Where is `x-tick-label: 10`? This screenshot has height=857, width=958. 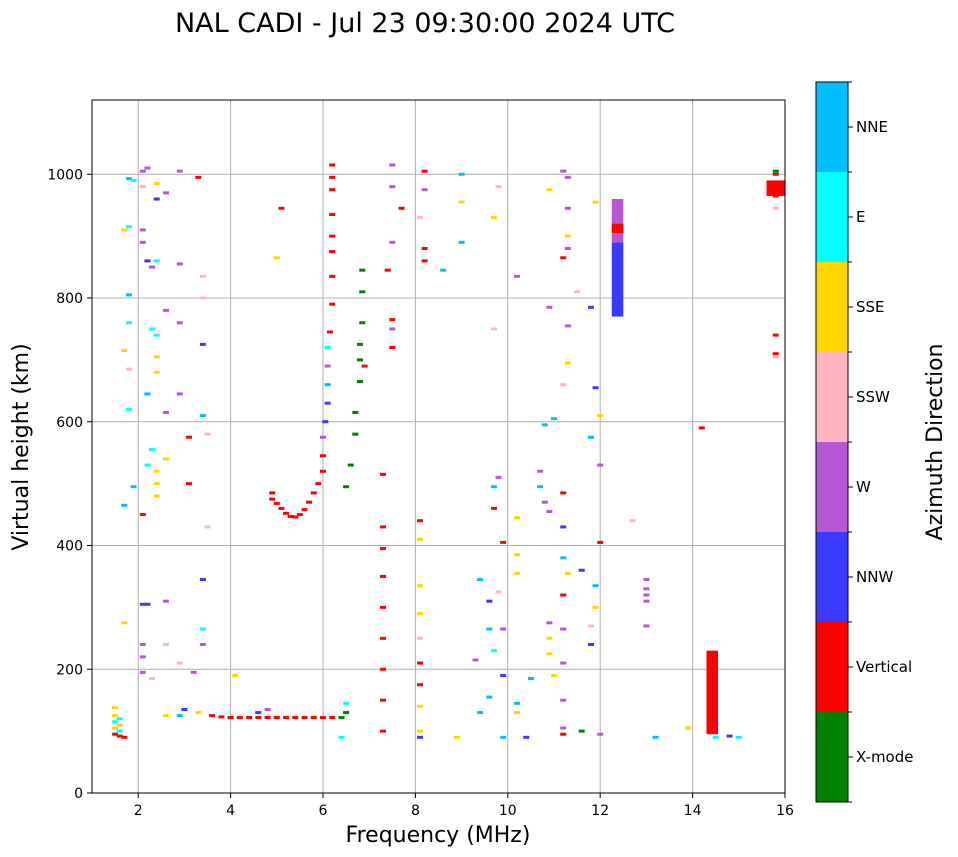
x-tick-label: 10 is located at coordinates (508, 811).